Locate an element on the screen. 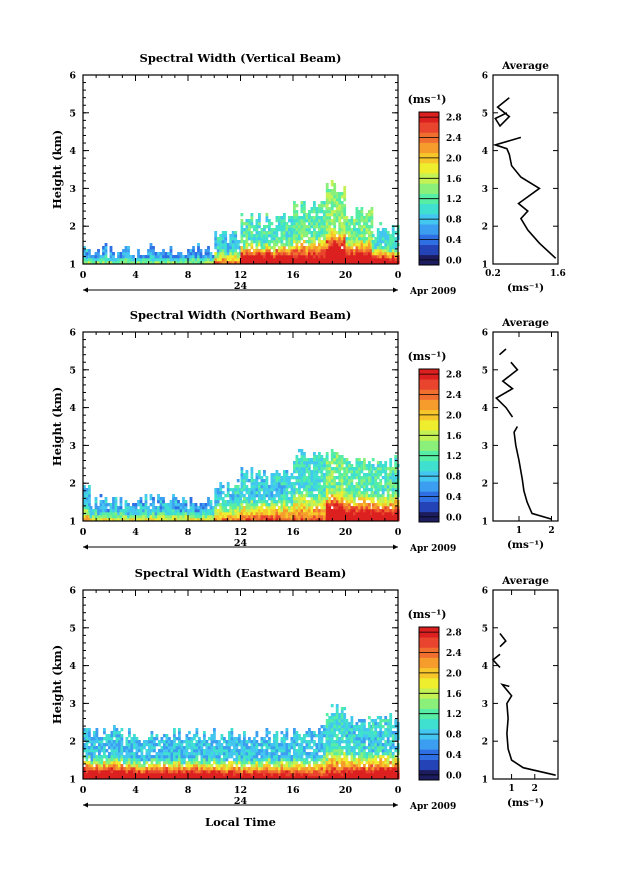 Image resolution: width=618 pixels, height=875 pixels. profile-frame is located at coordinates (525, 426).